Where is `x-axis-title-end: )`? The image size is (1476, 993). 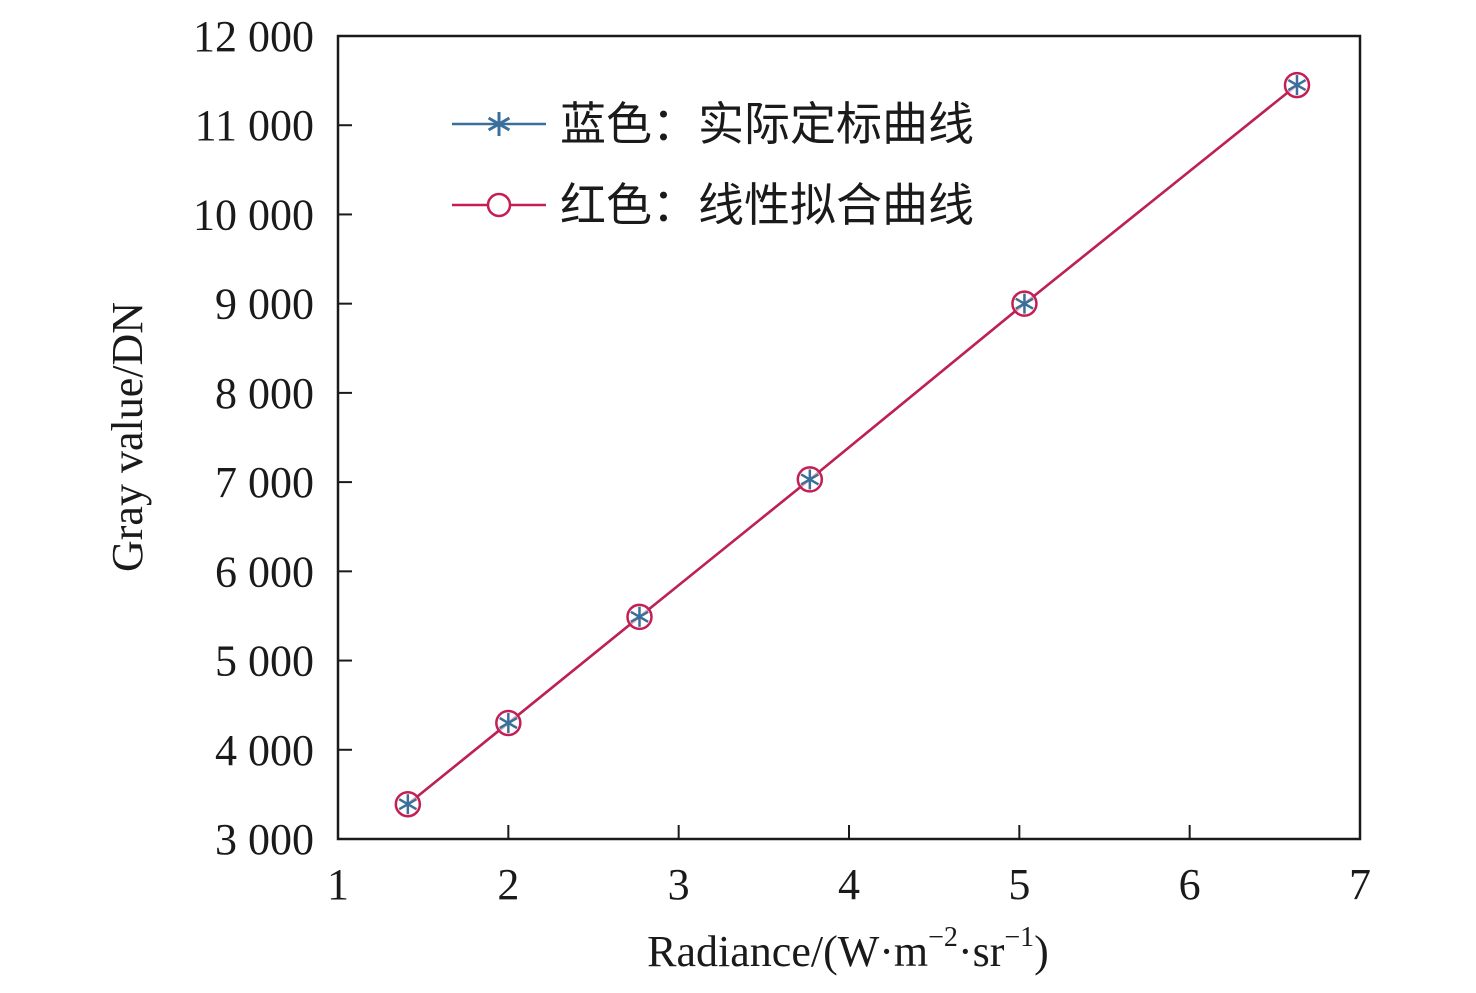 x-axis-title-end: ) is located at coordinates (1041, 951).